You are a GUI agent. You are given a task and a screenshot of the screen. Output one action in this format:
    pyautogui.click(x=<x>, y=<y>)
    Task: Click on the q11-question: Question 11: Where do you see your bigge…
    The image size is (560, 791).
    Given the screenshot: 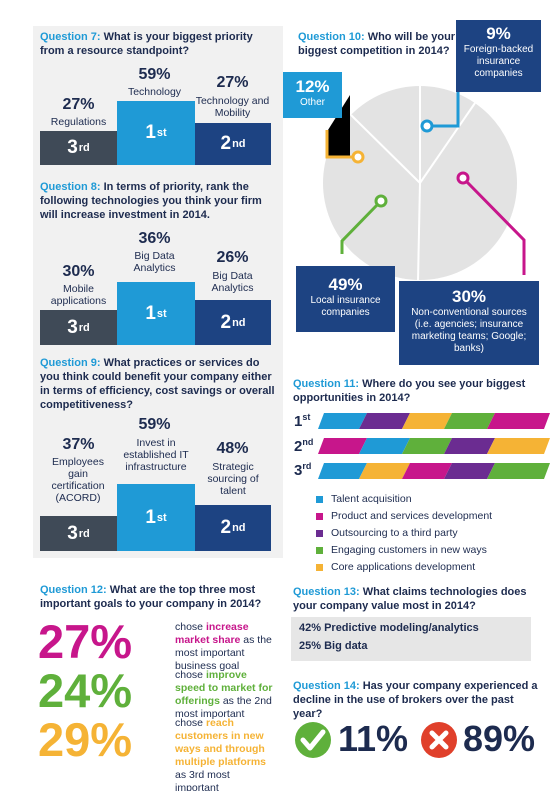 What is the action you would take?
    pyautogui.click(x=418, y=391)
    